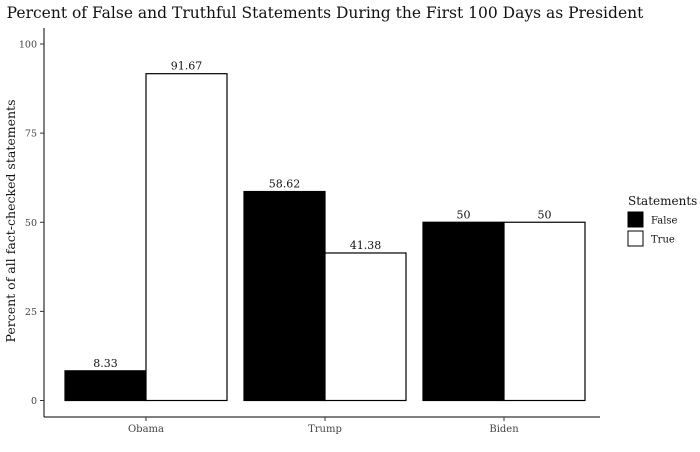 The height and width of the screenshot is (452, 700). I want to click on y-tick-label: 25, so click(31, 312).